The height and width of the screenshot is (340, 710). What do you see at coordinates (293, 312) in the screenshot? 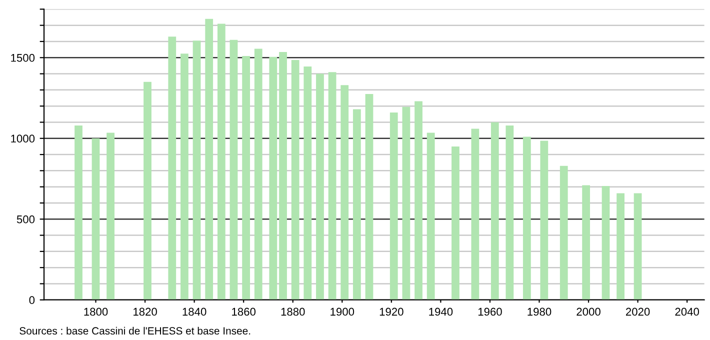
I see `x-tick-label: 1880` at bounding box center [293, 312].